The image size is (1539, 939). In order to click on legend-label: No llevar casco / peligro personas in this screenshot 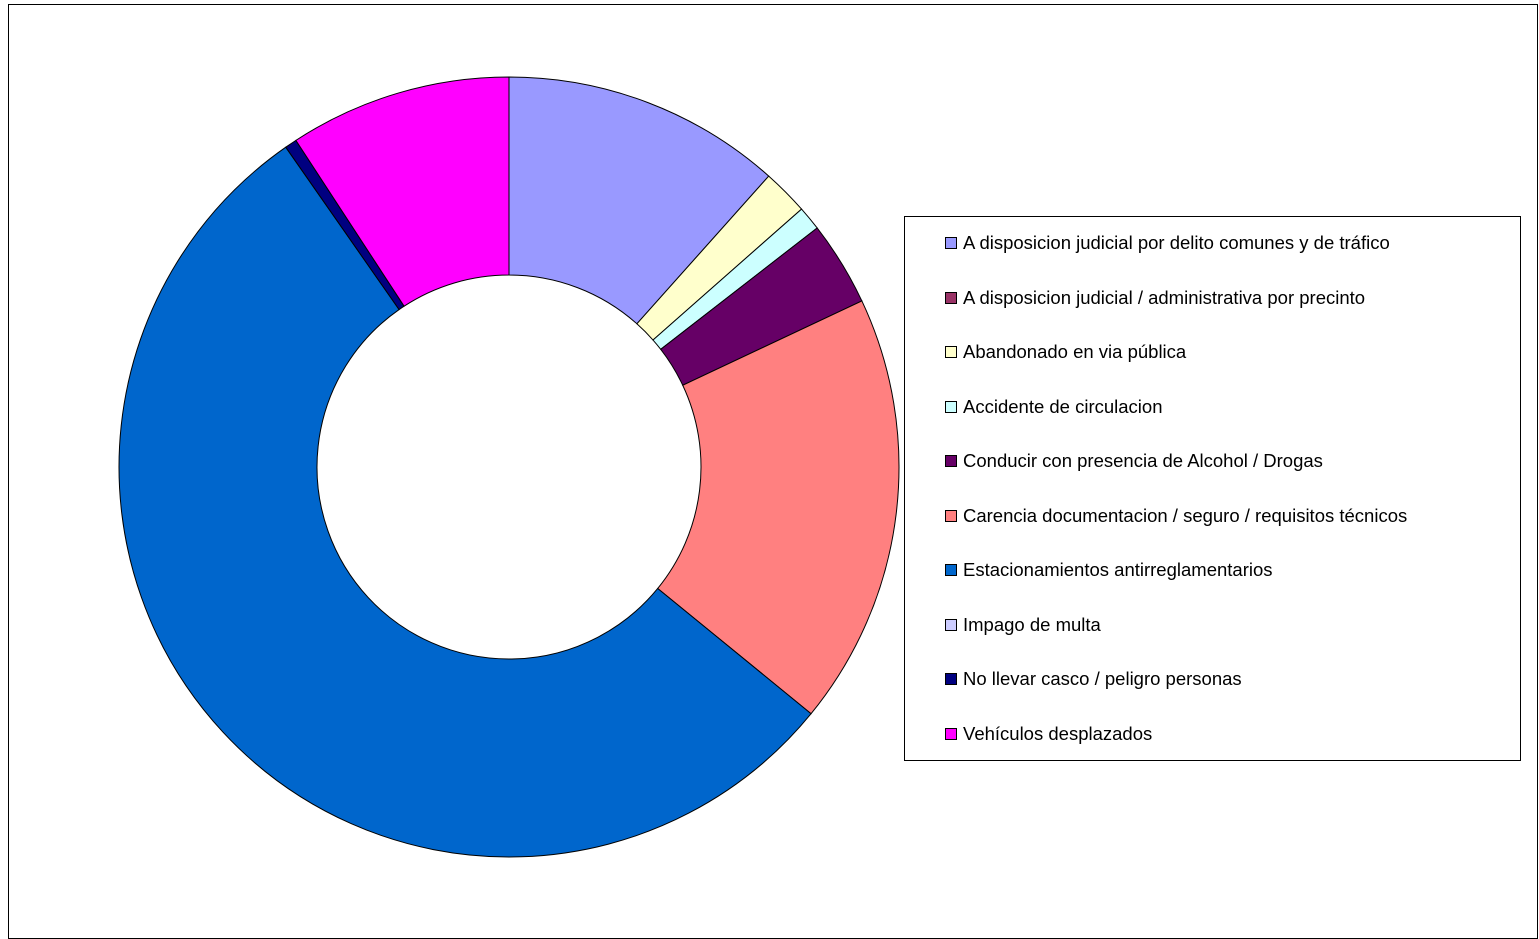, I will do `click(1102, 678)`.